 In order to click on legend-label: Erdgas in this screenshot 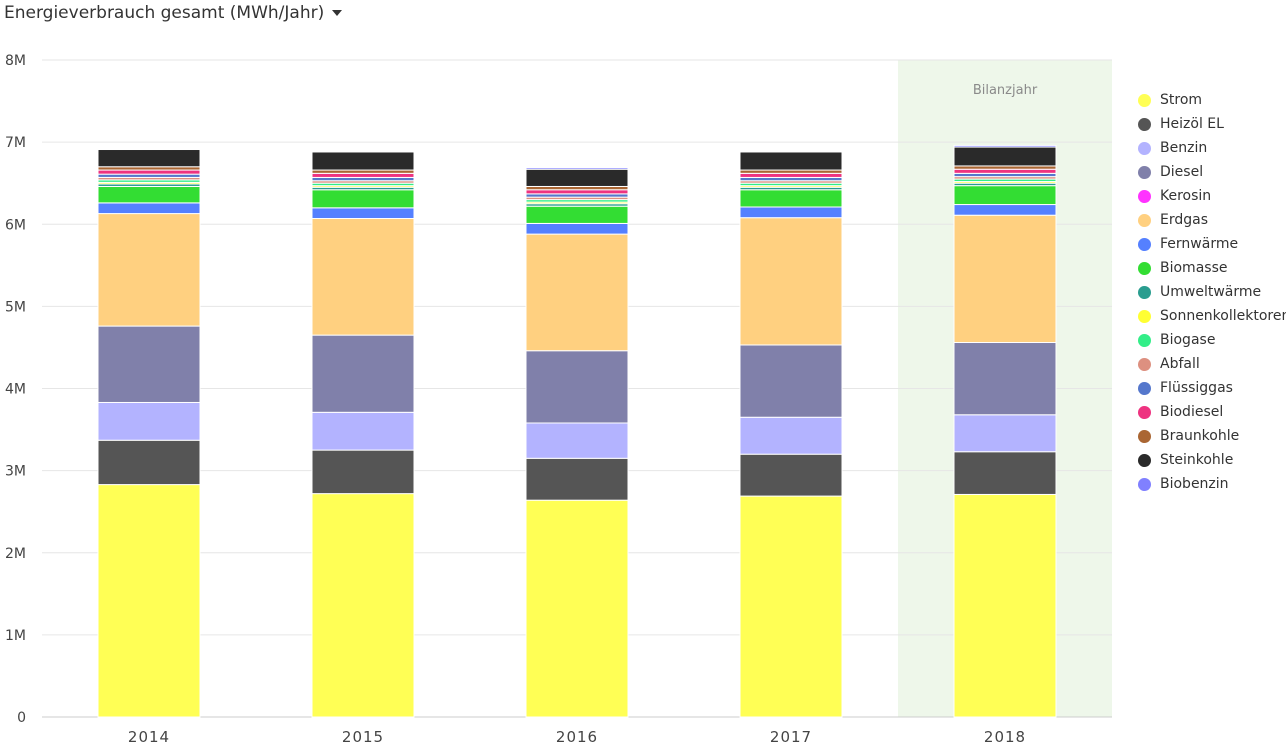, I will do `click(1184, 220)`.